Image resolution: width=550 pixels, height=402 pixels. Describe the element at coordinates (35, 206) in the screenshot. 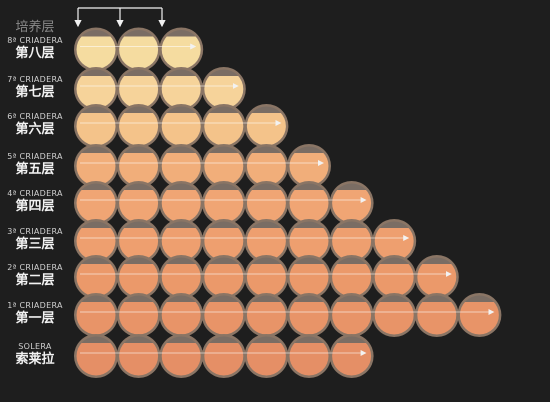

I see `level-label-zh: 第四层` at that location.